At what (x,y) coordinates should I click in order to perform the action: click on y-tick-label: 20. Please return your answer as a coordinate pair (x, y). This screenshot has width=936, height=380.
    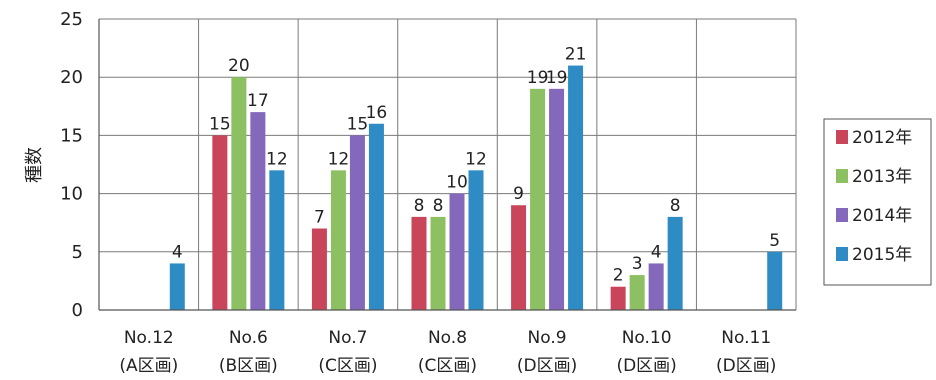
    Looking at the image, I should click on (71, 77).